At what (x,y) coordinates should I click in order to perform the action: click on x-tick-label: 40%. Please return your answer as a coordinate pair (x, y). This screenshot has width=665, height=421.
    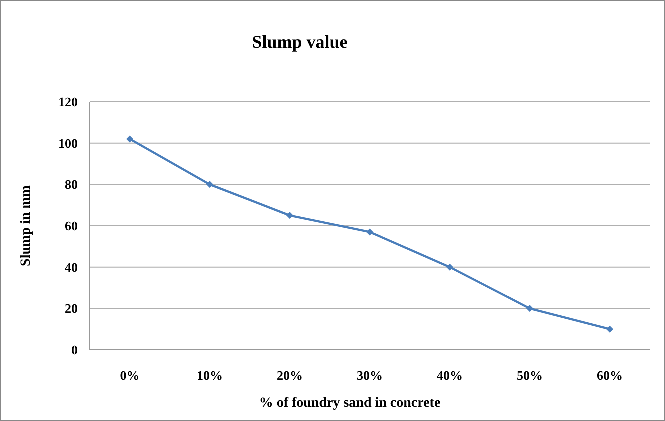
    Looking at the image, I should click on (450, 375).